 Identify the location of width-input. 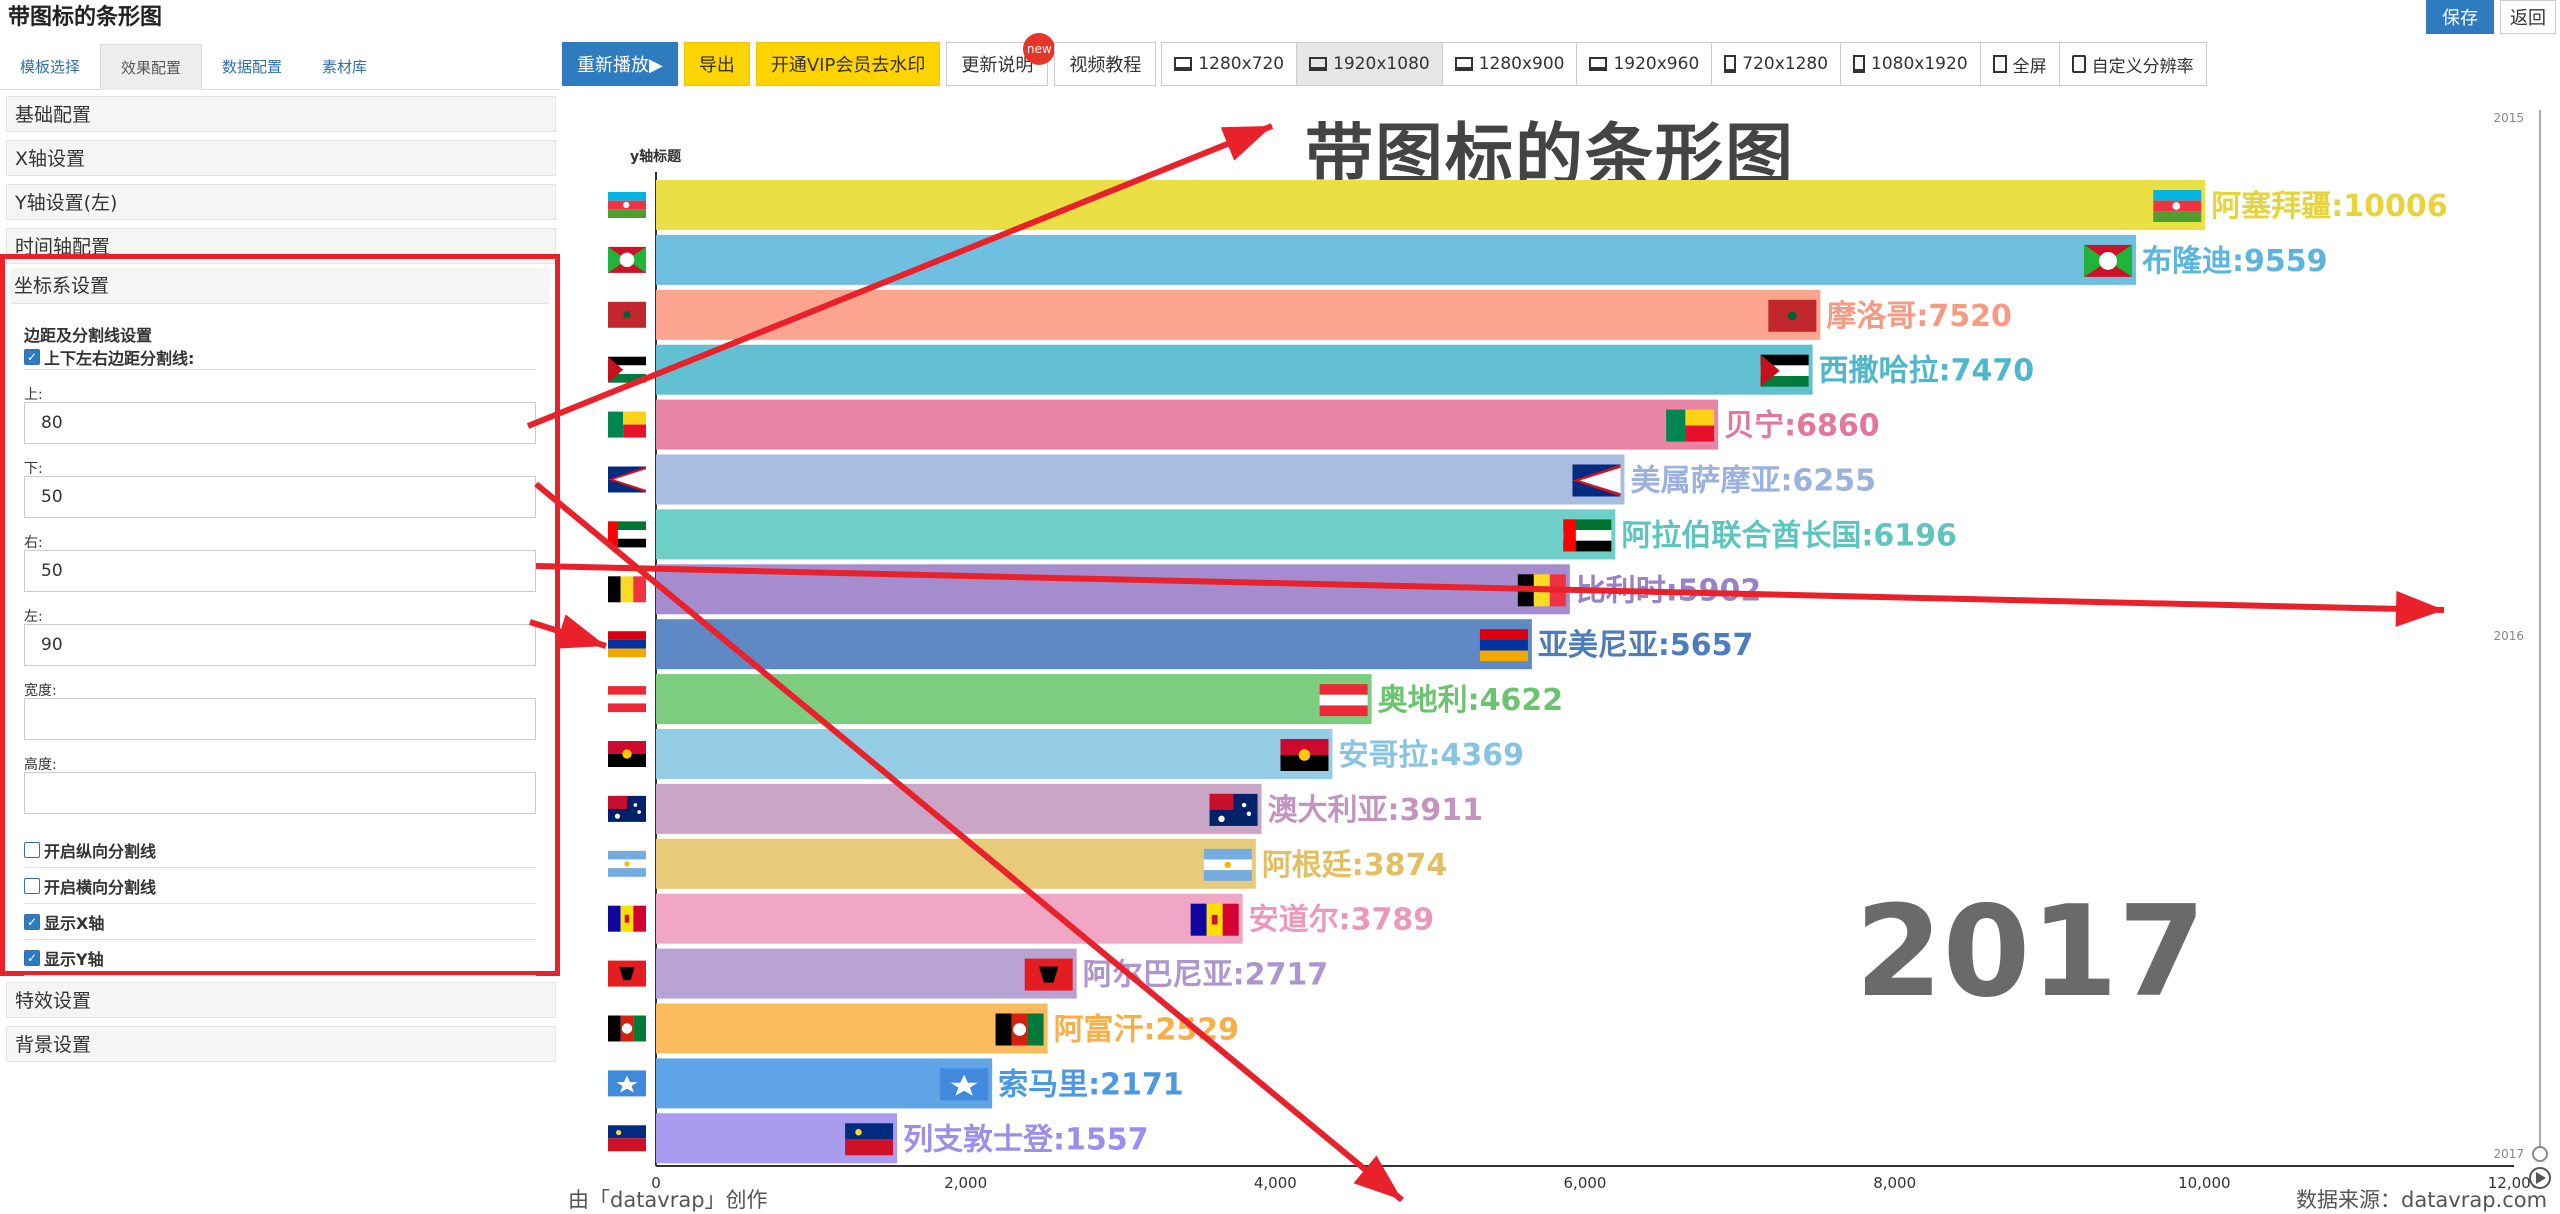
(280, 719).